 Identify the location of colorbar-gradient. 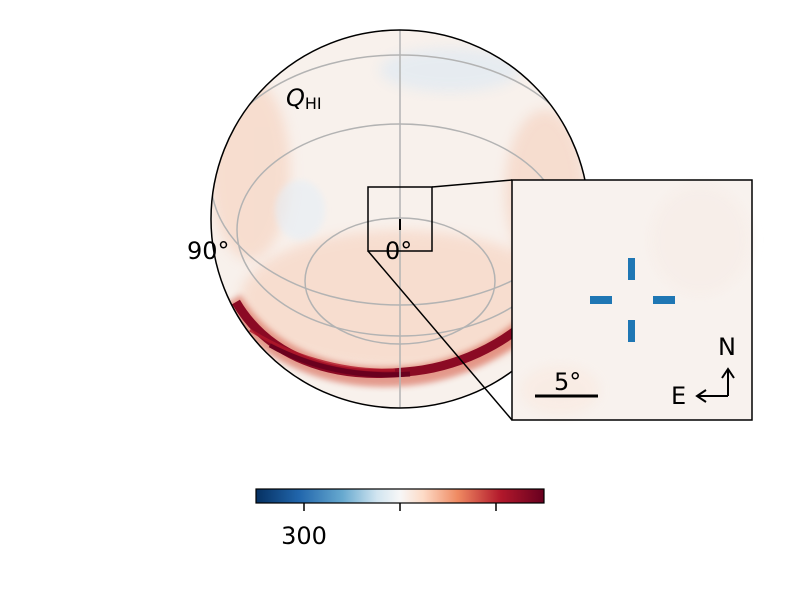
(400, 496).